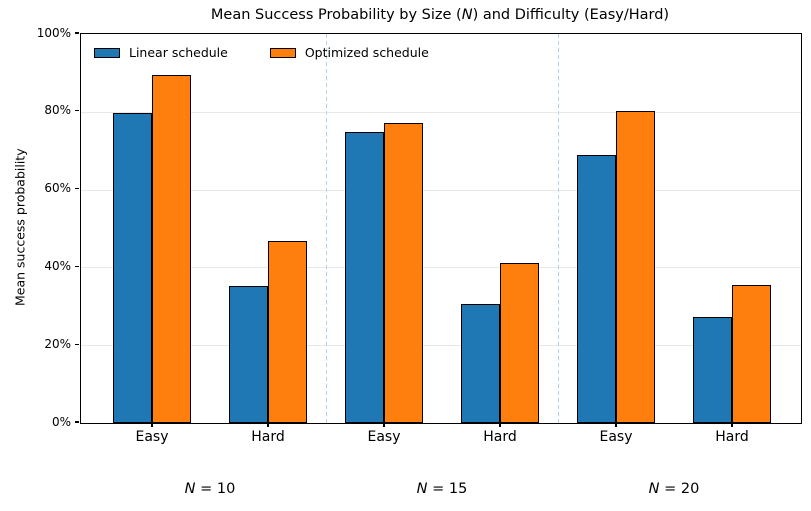 The image size is (811, 511). What do you see at coordinates (61, 421) in the screenshot?
I see `ytick-label-0: 0%` at bounding box center [61, 421].